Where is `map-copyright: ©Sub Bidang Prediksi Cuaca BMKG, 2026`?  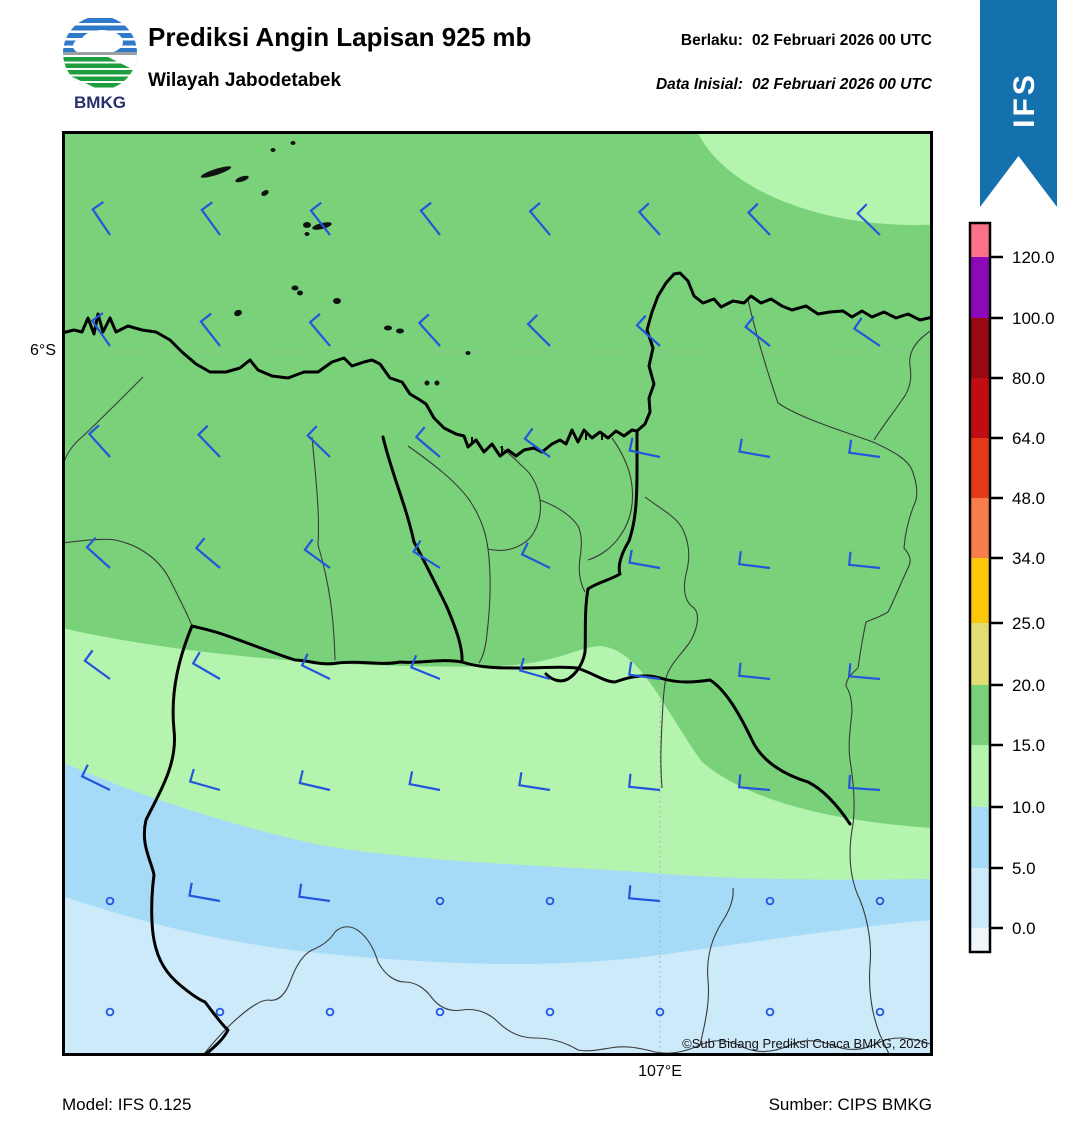 map-copyright: ©Sub Bidang Prediksi Cuaca BMKG, 2026 is located at coordinates (805, 1043).